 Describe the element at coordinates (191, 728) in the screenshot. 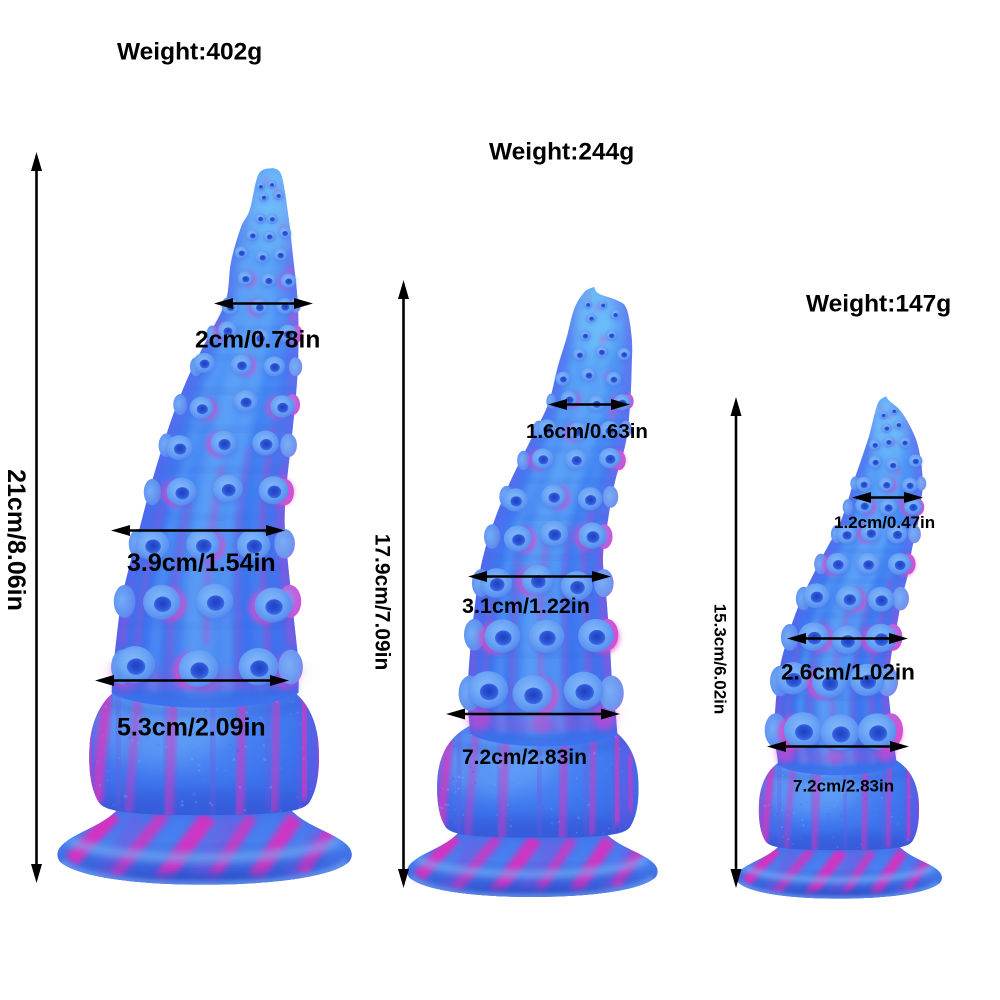

I see `svg-text: 5.3cm/2.09in` at that location.